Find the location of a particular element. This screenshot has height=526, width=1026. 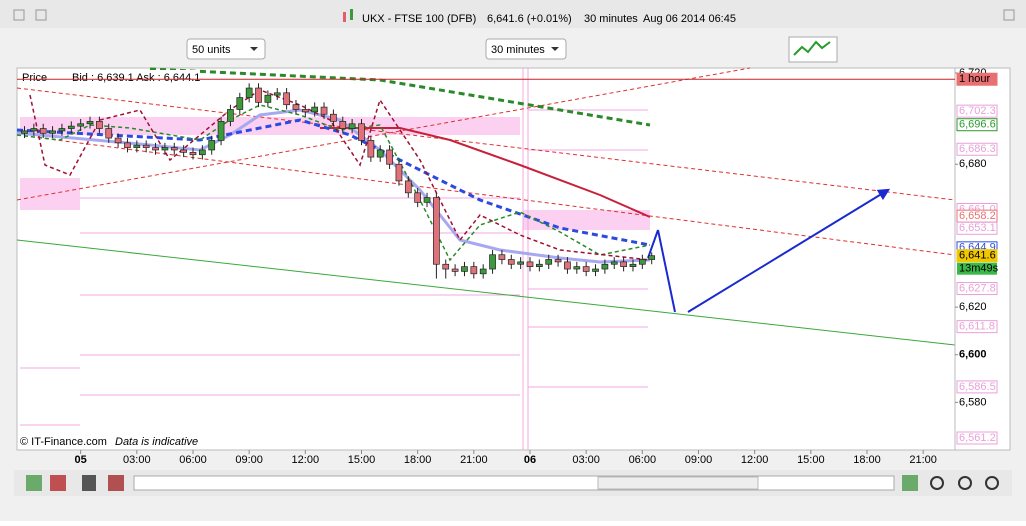

header-interval: 30 minutes is located at coordinates (611, 19).